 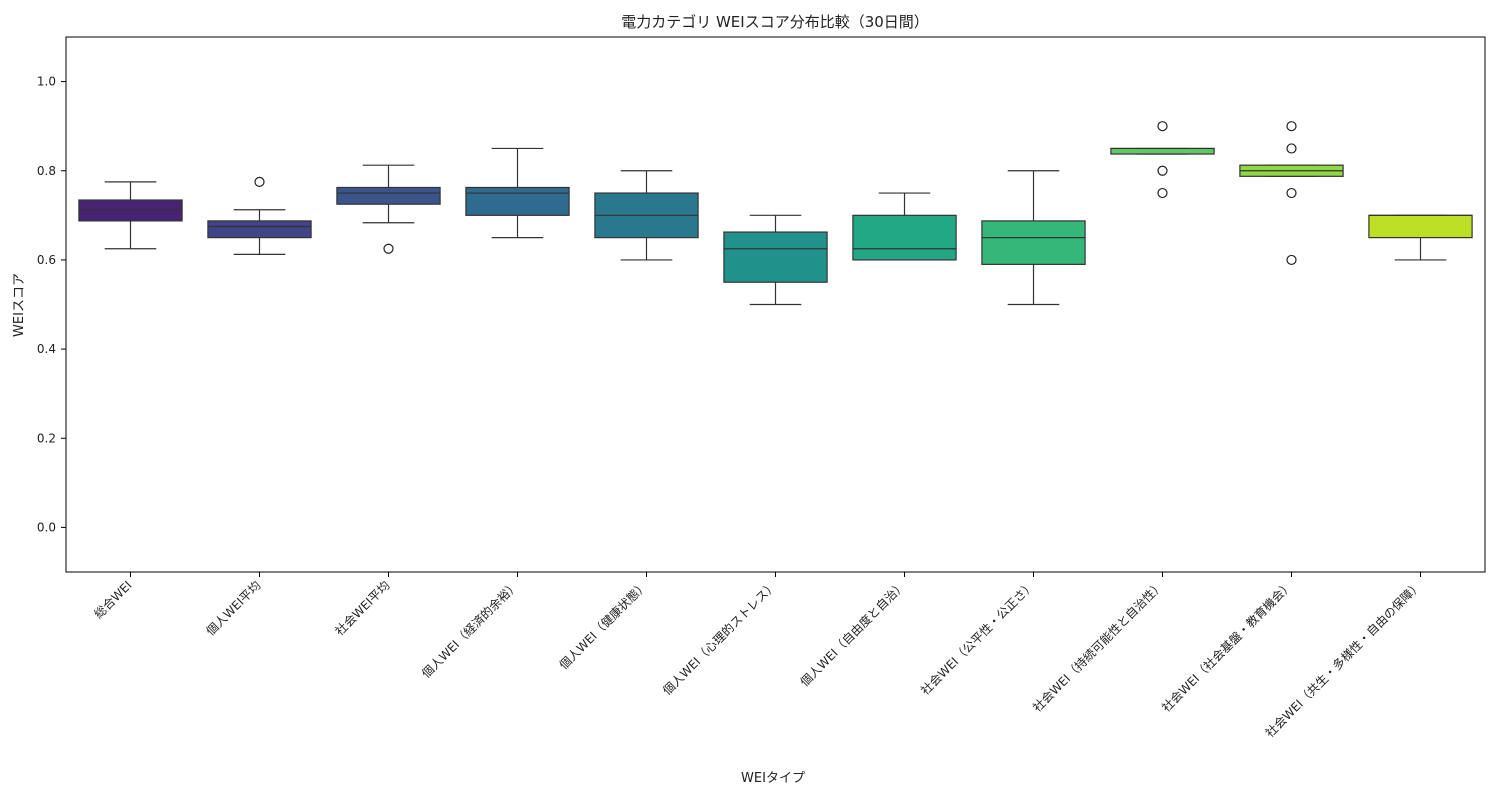 I want to click on x-tick-label: 個人WEI（心理的ストレス）, so click(x=719, y=638).